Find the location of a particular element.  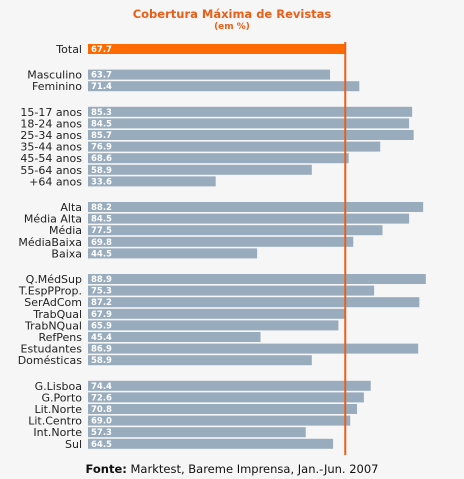

data-label: 69.0 is located at coordinates (101, 422).